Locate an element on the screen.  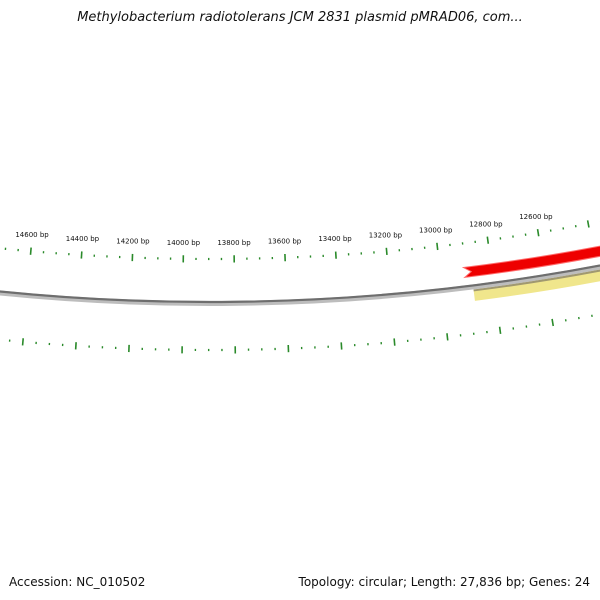
reverse-gene is located at coordinates (536, 281).